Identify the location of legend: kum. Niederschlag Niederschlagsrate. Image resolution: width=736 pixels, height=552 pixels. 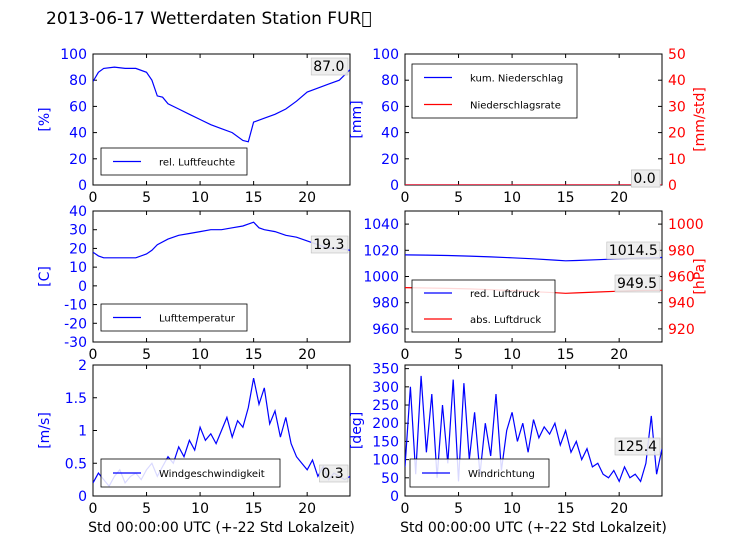
(494, 91).